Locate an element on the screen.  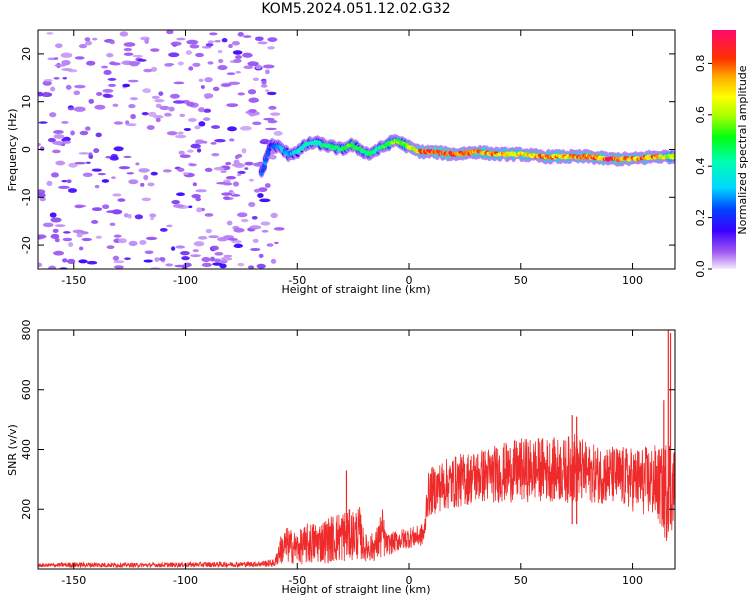
snr-x-label: Height of straight line (km) is located at coordinates (355, 589).